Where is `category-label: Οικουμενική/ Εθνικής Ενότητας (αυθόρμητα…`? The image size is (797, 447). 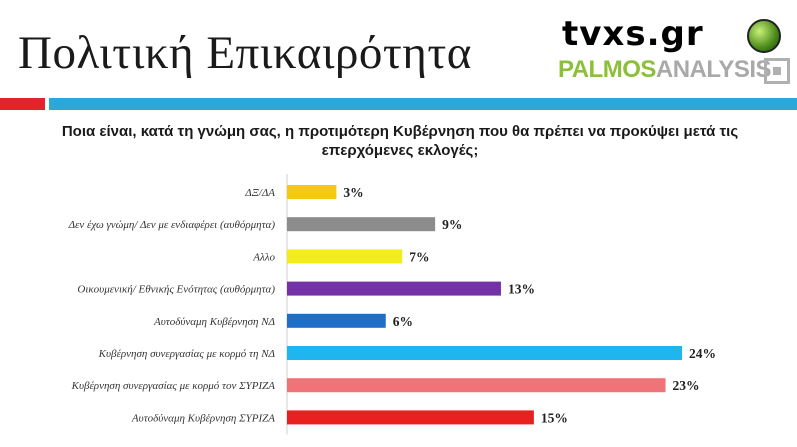
category-label: Οικουμενική/ Εθνικής Ενότητας (αυθόρμητα… is located at coordinates (176, 290).